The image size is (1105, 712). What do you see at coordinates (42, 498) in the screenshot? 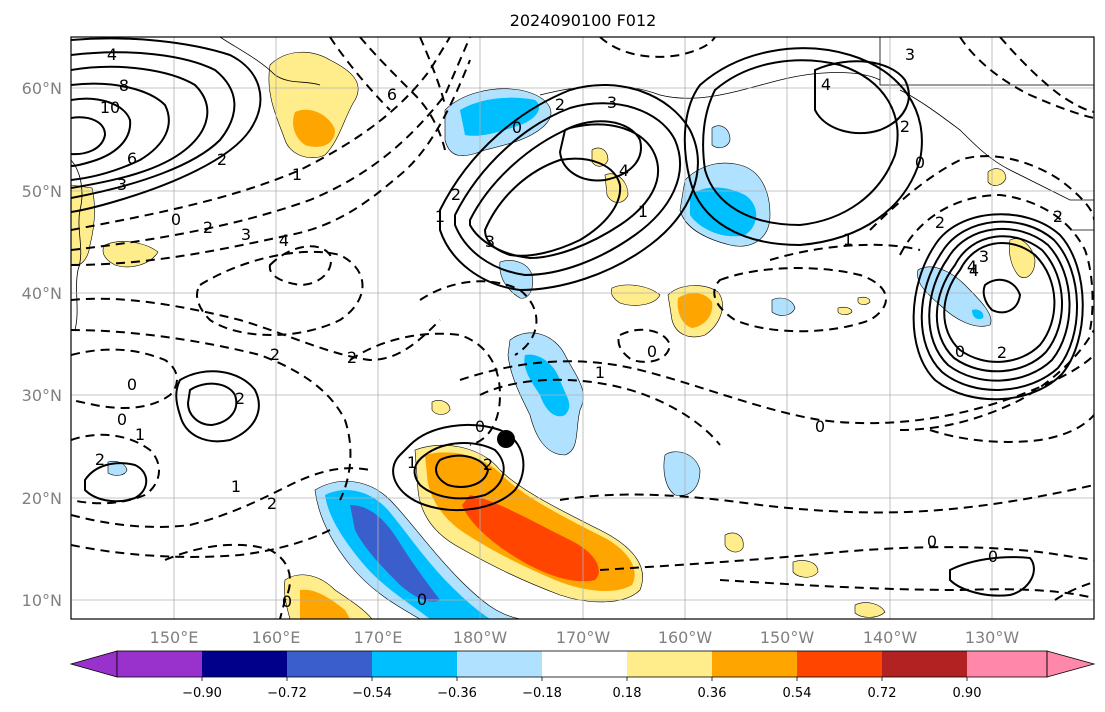
I see `lat-label: 20°N` at bounding box center [42, 498].